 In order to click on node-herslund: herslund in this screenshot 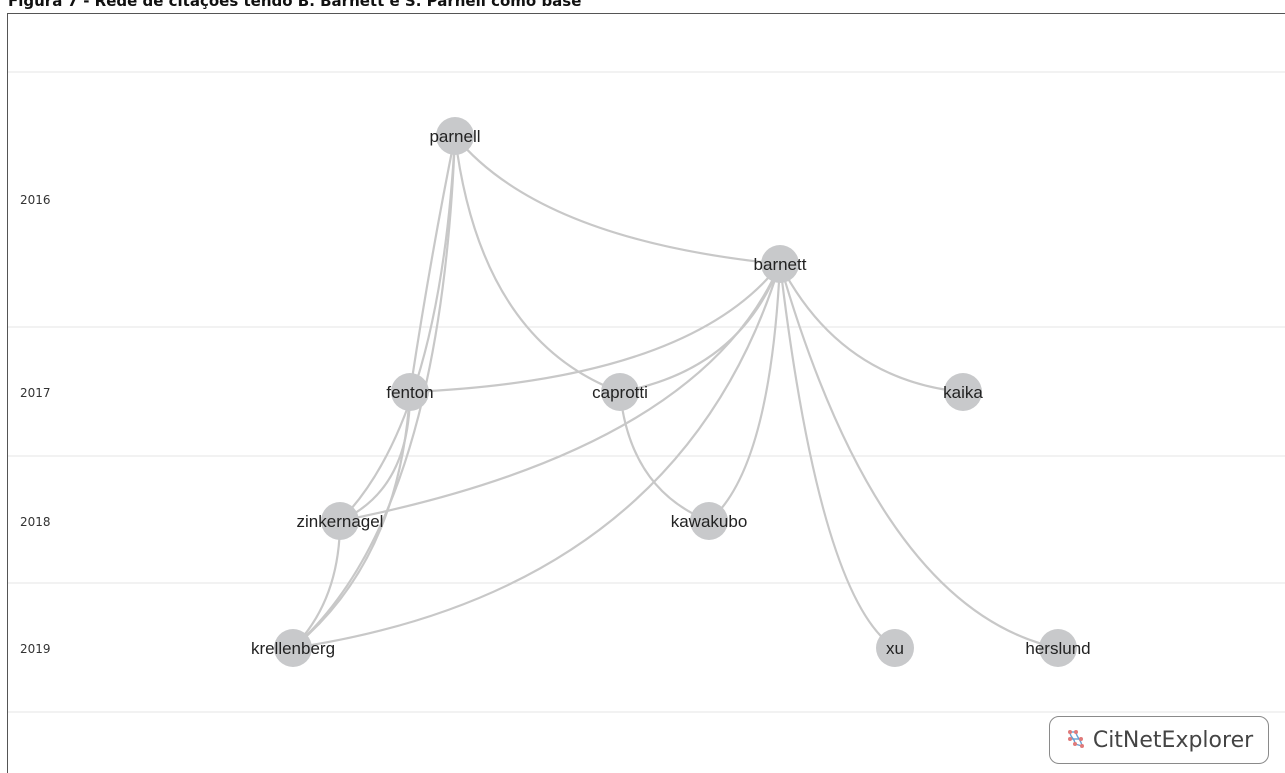, I will do `click(1058, 648)`.